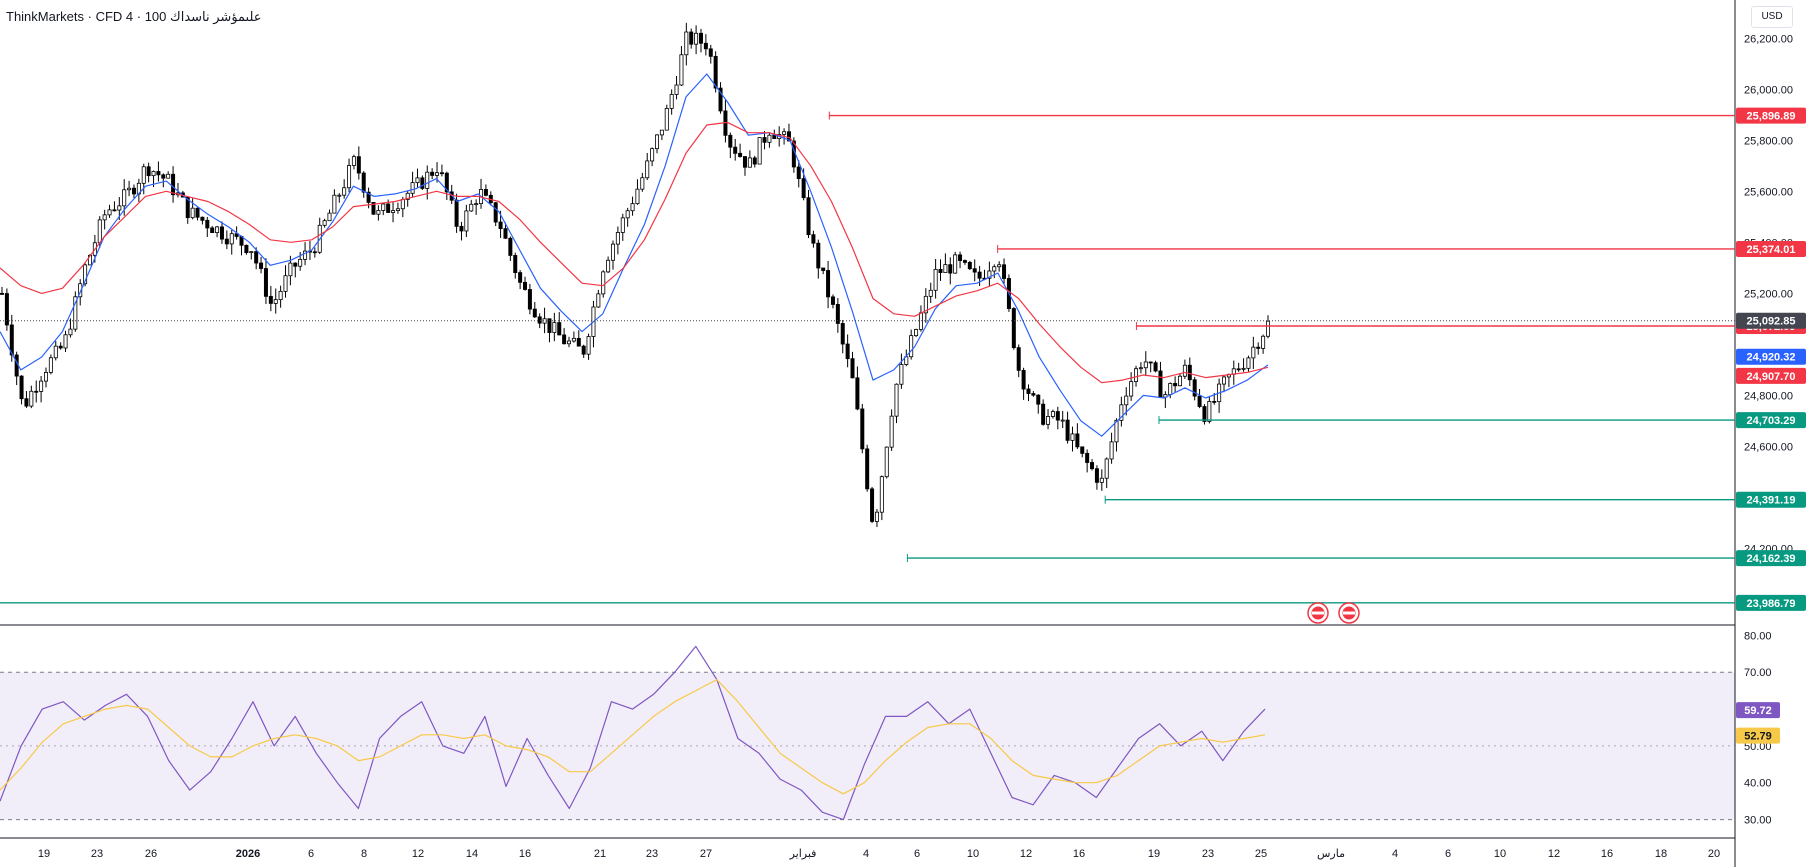 Image resolution: width=1807 pixels, height=867 pixels. What do you see at coordinates (1395, 854) in the screenshot?
I see `time-axis-tick: 4` at bounding box center [1395, 854].